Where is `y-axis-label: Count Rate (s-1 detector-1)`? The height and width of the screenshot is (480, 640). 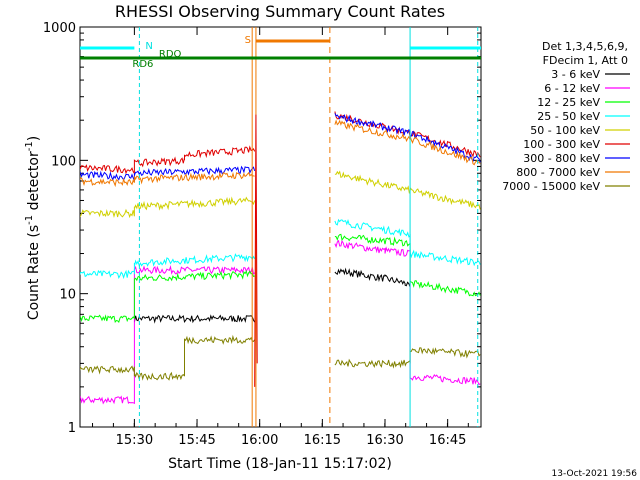 y-axis-label: Count Rate (s-1 detector-1) is located at coordinates (33, 228).